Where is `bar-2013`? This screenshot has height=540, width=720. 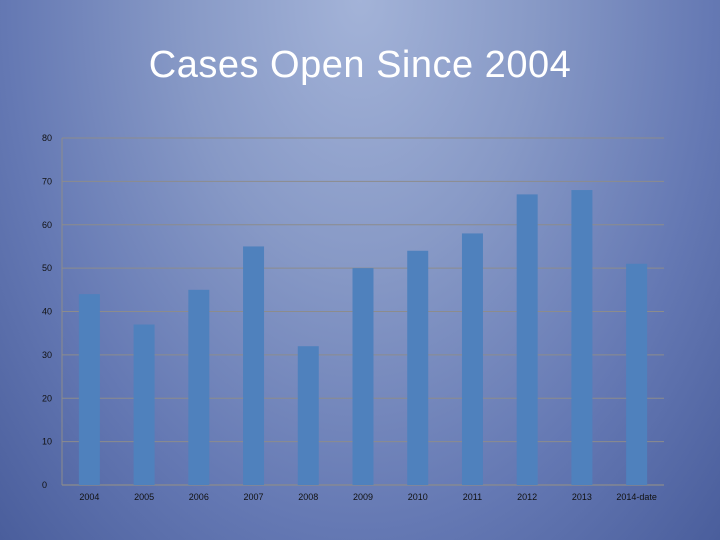 bar-2013 is located at coordinates (582, 338).